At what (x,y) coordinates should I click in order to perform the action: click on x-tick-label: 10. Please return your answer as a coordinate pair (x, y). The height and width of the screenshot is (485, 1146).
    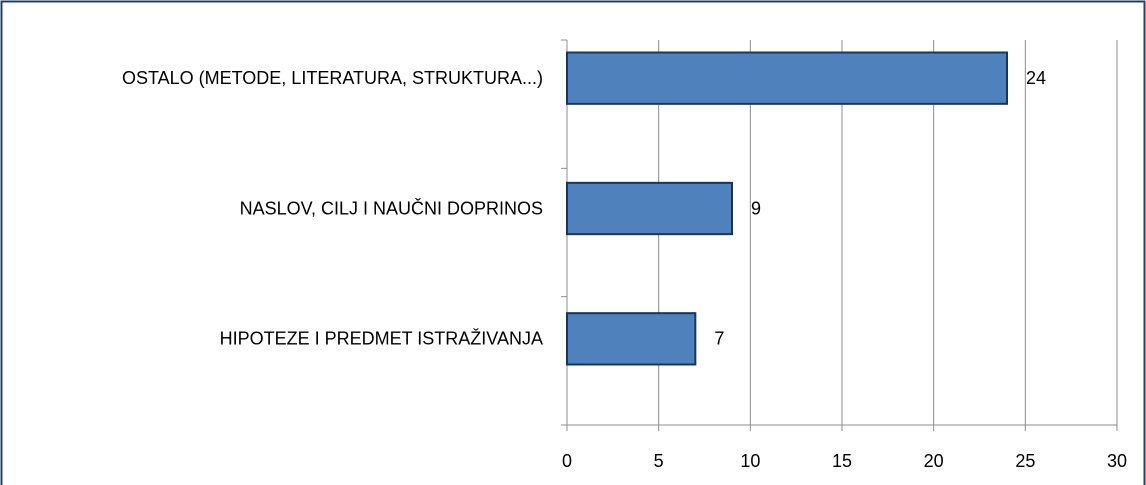
    Looking at the image, I should click on (750, 461).